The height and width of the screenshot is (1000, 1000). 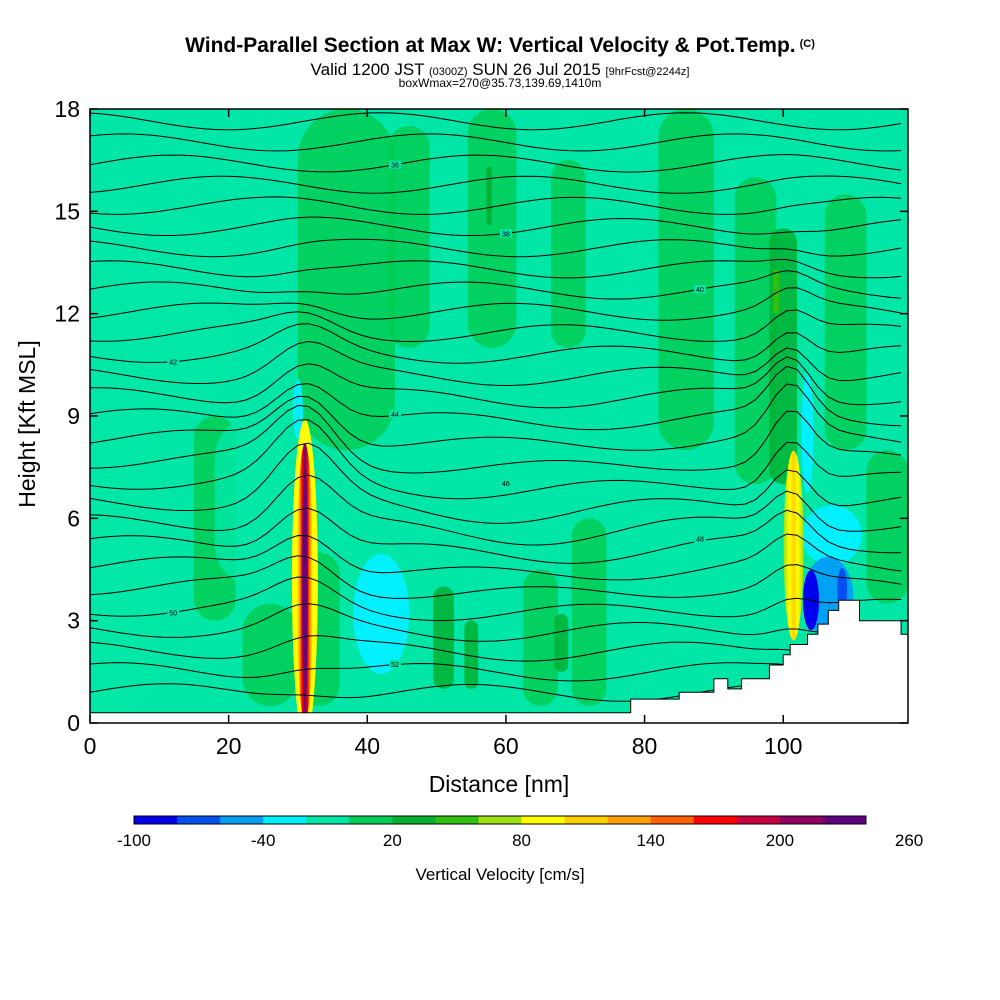 I want to click on x-tick-label: 60, so click(x=506, y=746).